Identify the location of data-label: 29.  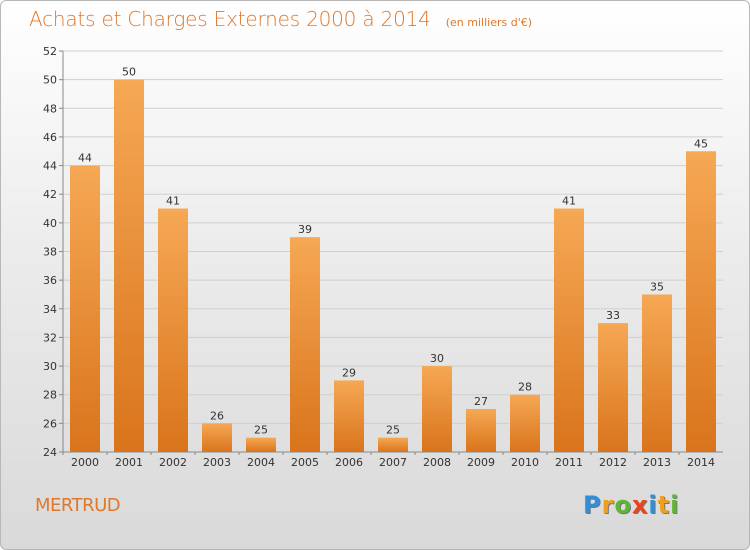
(349, 372).